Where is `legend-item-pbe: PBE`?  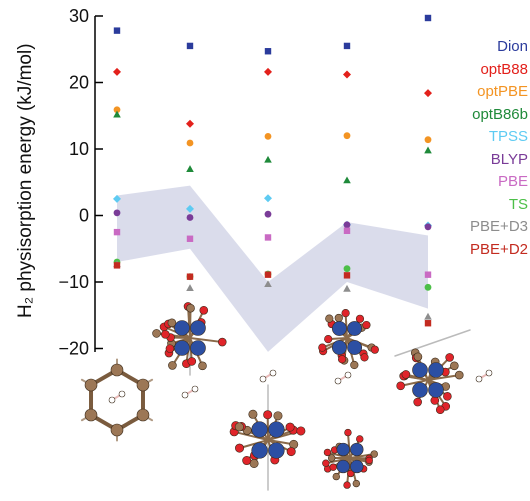 legend-item-pbe: PBE is located at coordinates (480, 182).